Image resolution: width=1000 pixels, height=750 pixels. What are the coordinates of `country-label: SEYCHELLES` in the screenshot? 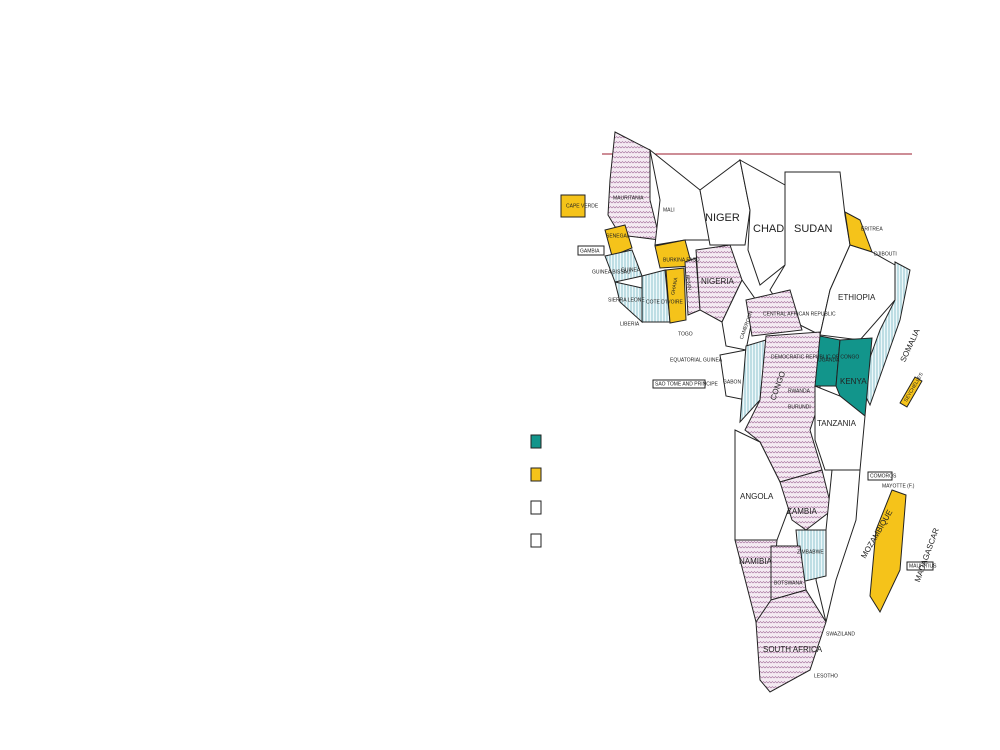 It's located at (914, 387).